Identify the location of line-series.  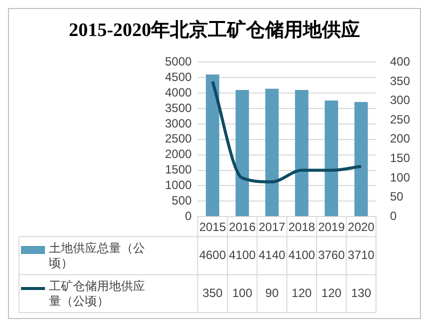
(287, 132).